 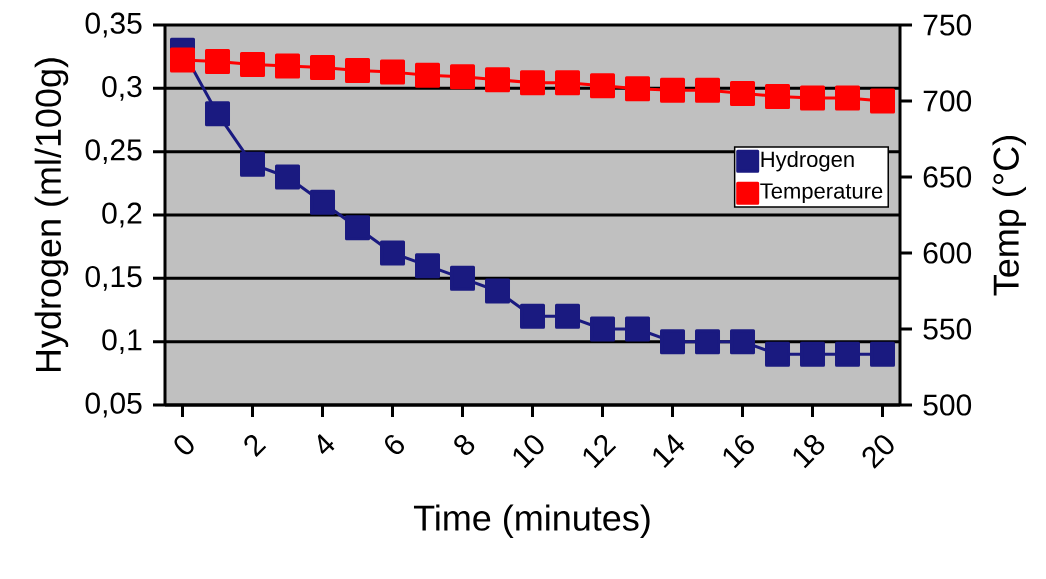 What do you see at coordinates (326, 444) in the screenshot?
I see `x-tick-label: 4` at bounding box center [326, 444].